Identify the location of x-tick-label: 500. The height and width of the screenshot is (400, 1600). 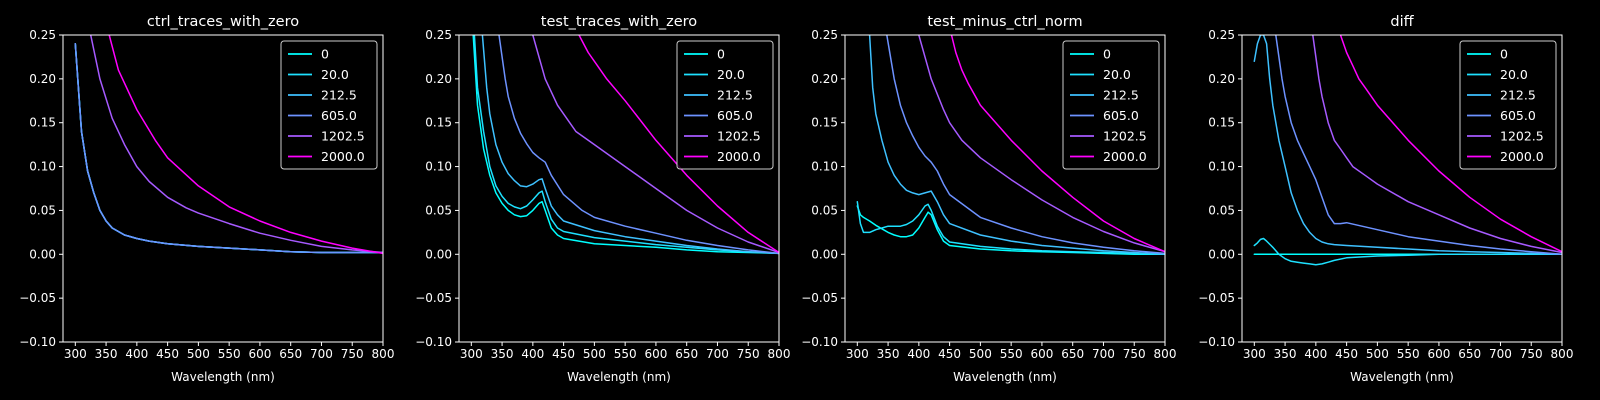
(594, 354).